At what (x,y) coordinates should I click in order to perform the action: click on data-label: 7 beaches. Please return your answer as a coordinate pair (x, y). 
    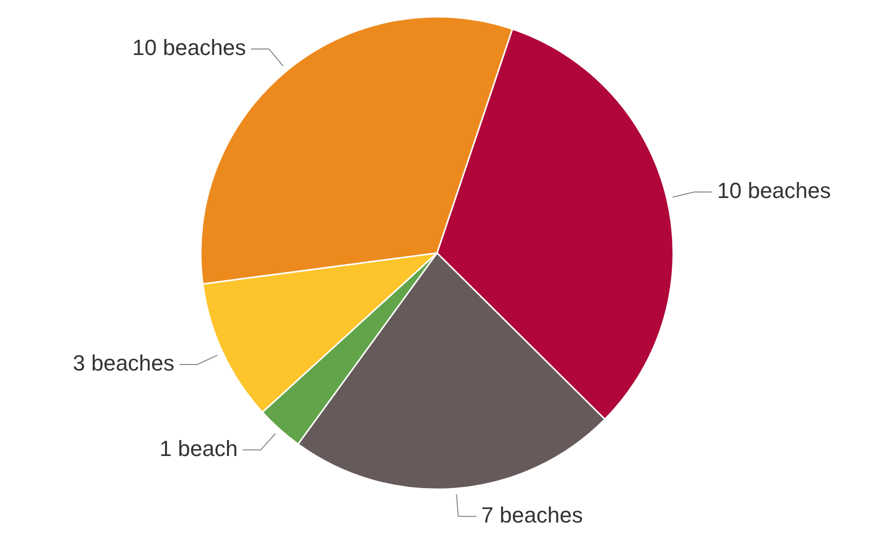
    Looking at the image, I should click on (532, 515).